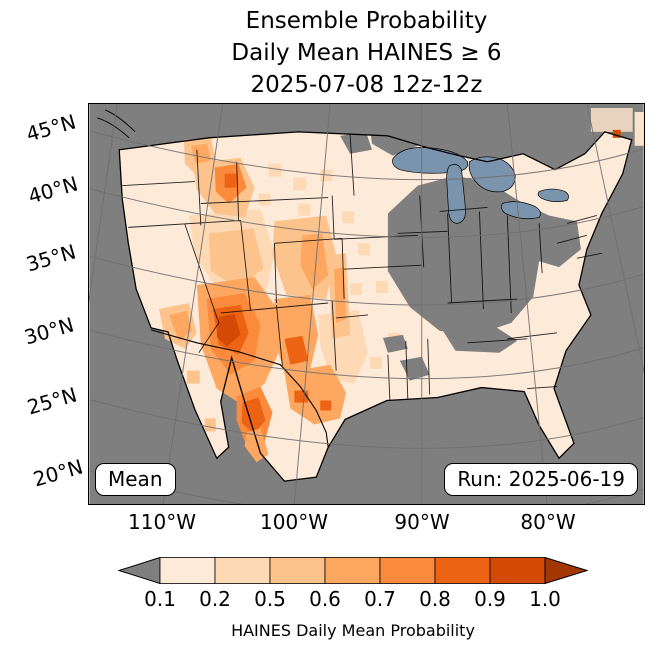 Image resolution: width=671 pixels, height=658 pixels. I want to click on lat-tick-30n: 30°N, so click(49, 331).